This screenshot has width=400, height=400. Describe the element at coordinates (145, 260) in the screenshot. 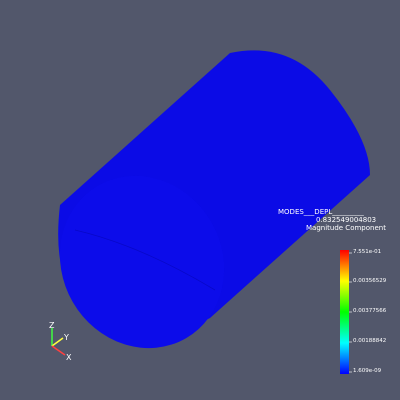

I see `cylinder-cap-seam` at that location.